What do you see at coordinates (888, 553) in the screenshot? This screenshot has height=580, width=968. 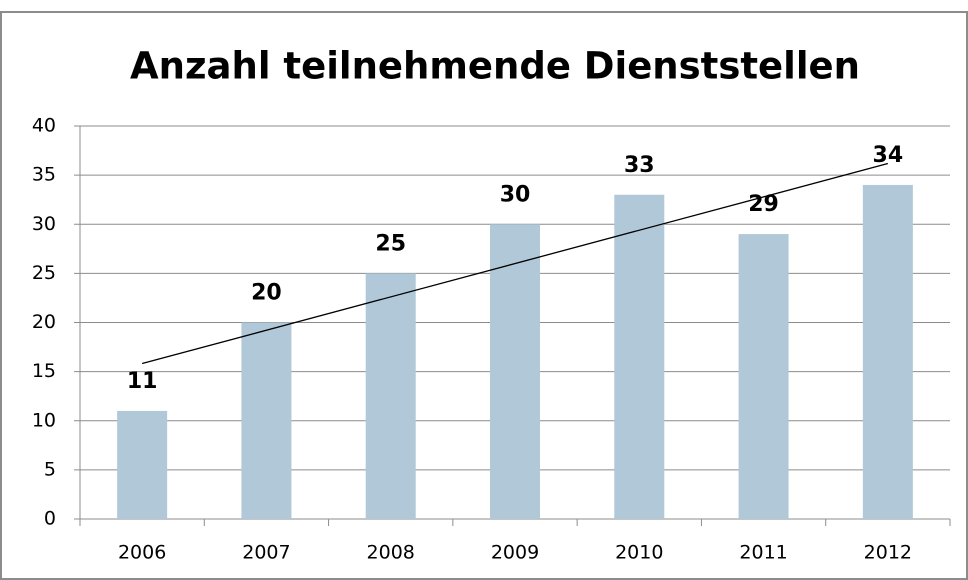 I see `x-tick-label: 2012` at bounding box center [888, 553].